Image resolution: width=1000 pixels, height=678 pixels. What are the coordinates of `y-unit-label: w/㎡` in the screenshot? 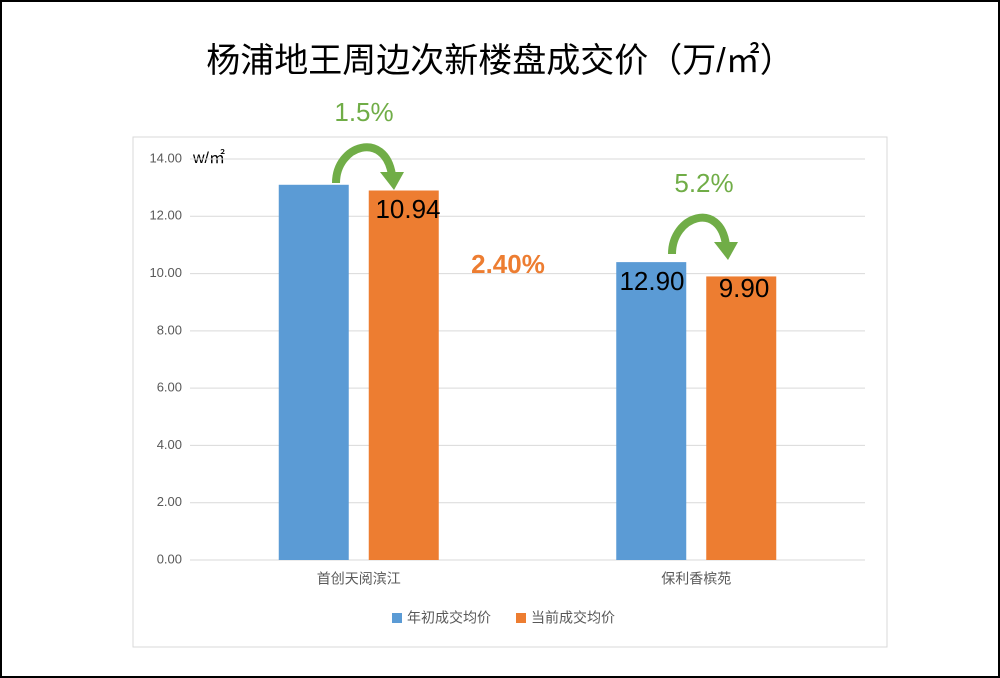 It's located at (208, 158).